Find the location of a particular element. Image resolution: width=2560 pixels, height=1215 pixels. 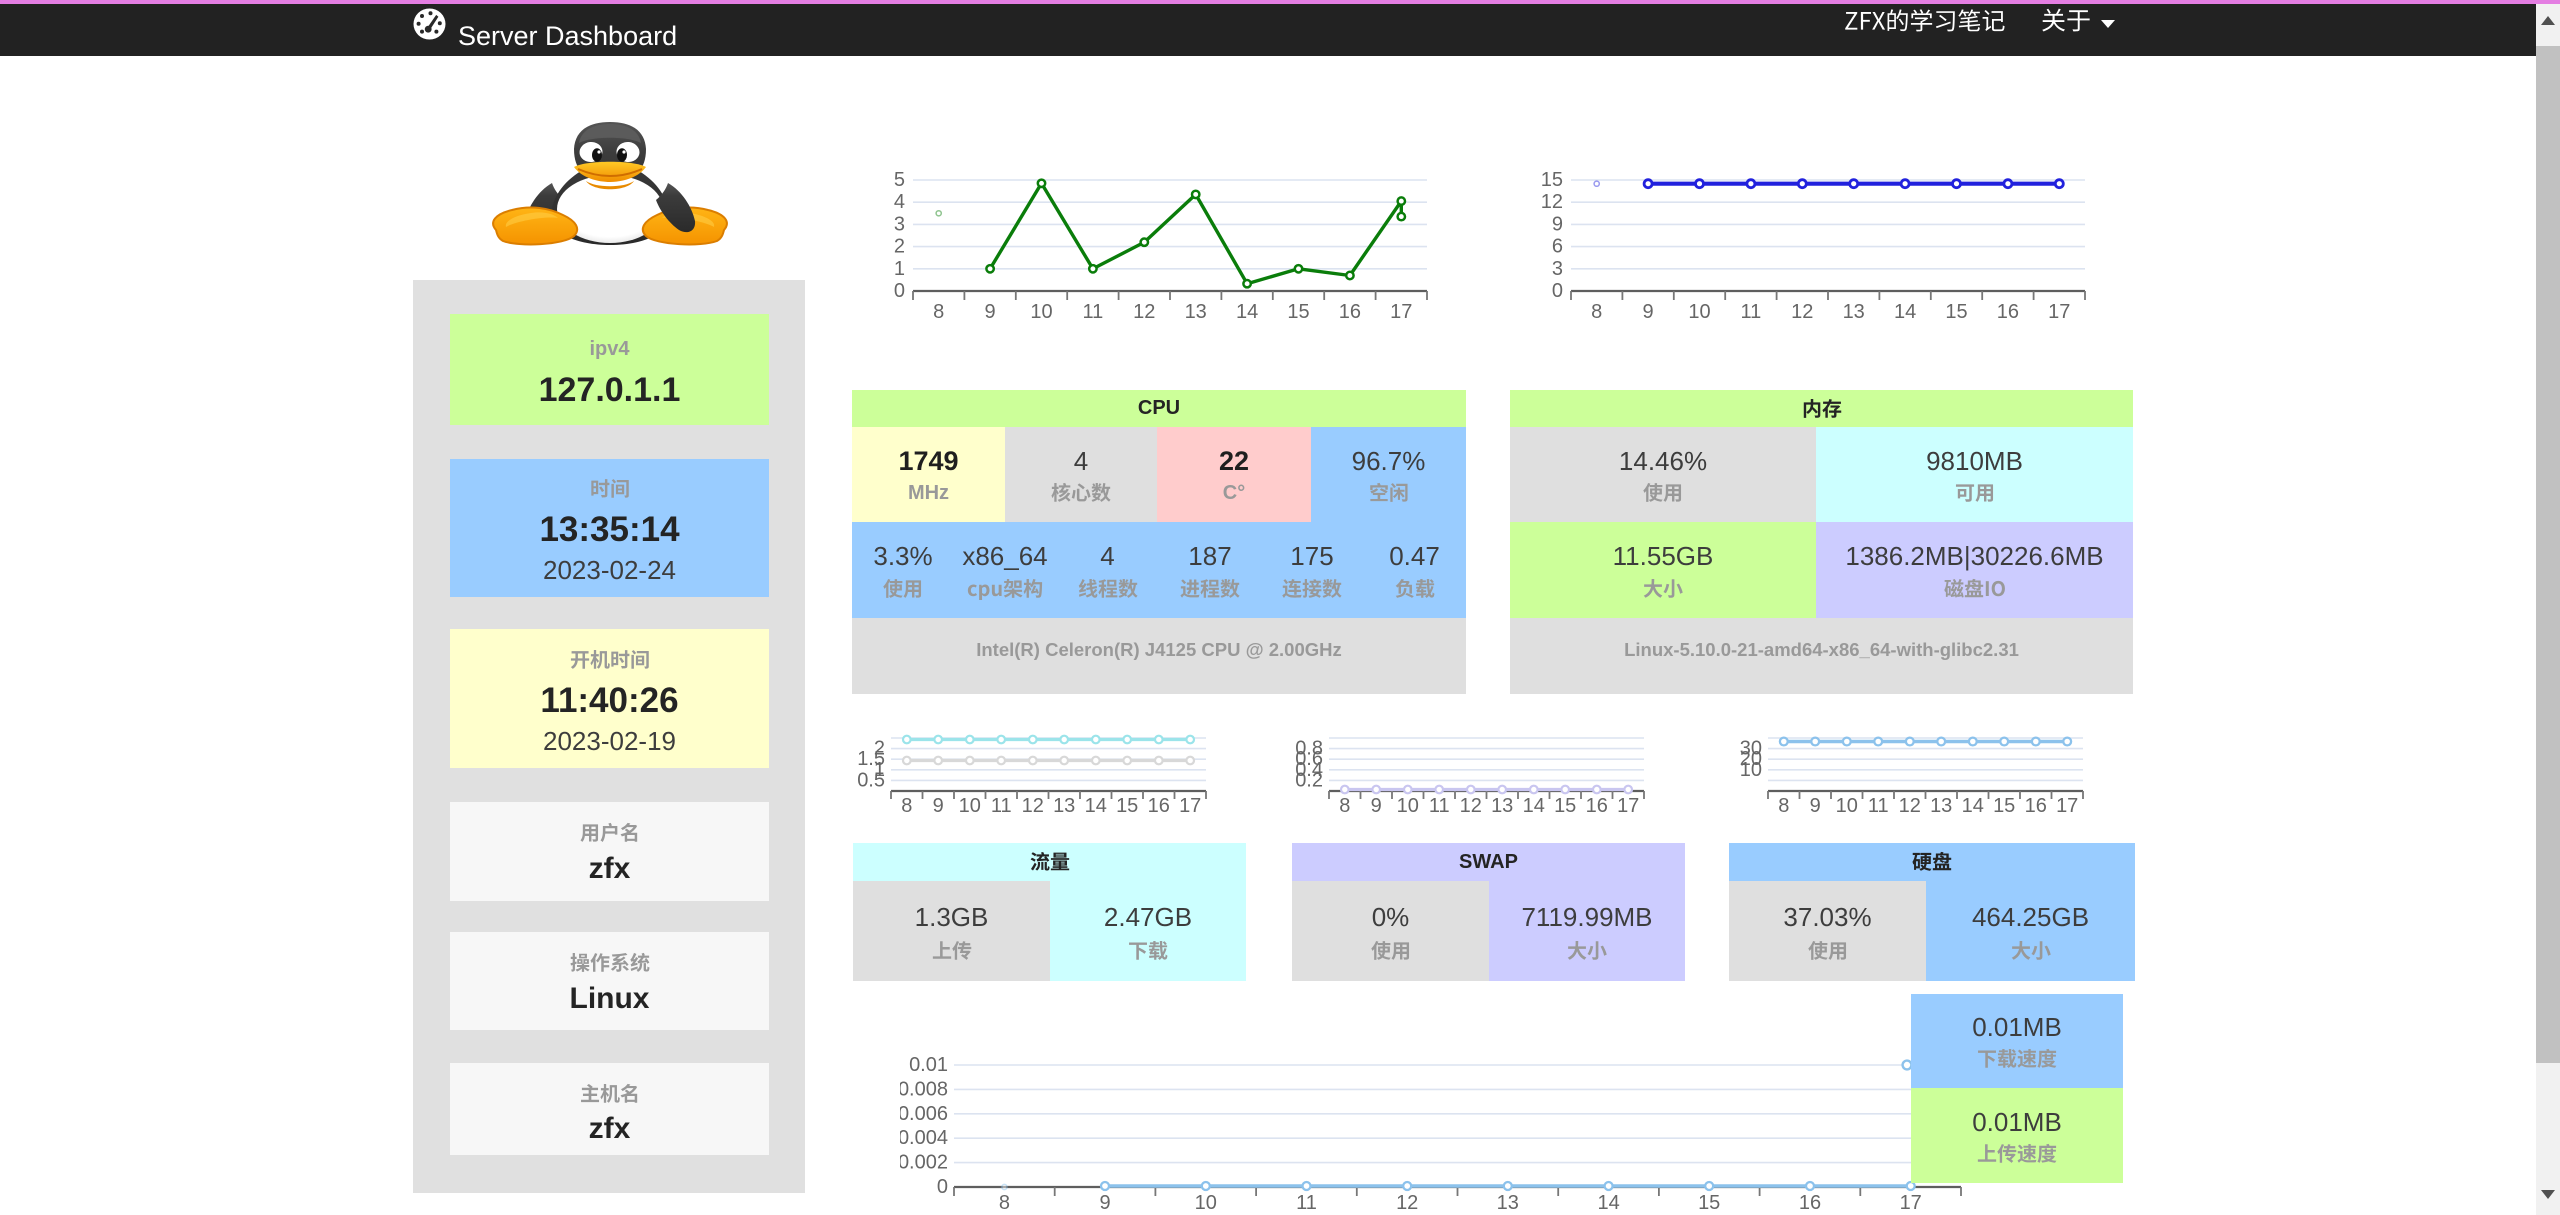

svg-text: 0.006 is located at coordinates (924, 1114).